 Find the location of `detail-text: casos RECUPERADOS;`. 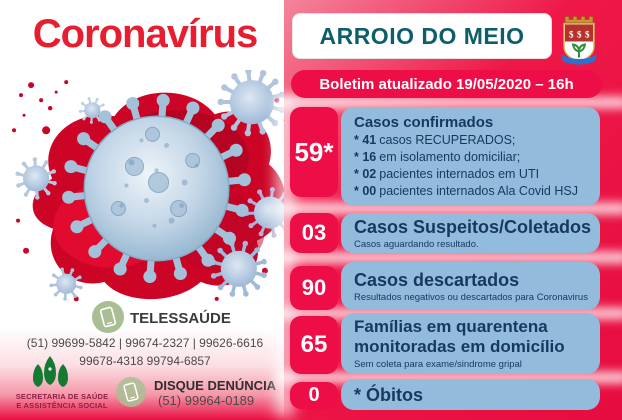

detail-text: casos RECUPERADOS; is located at coordinates (447, 140).